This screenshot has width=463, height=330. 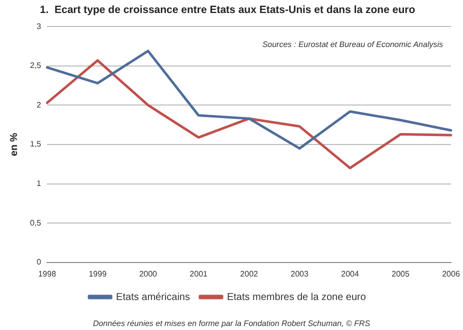 I want to click on x-tick-label: 2005, so click(x=401, y=273).